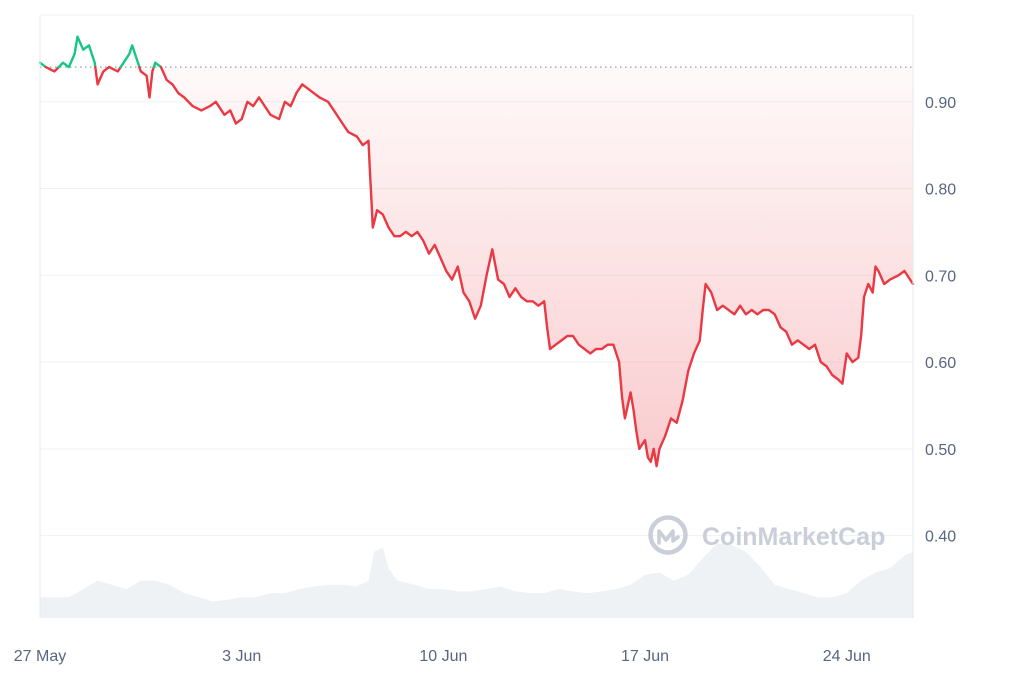 The width and height of the screenshot is (1024, 683). What do you see at coordinates (940, 190) in the screenshot?
I see `y-tick-label: 0.80` at bounding box center [940, 190].